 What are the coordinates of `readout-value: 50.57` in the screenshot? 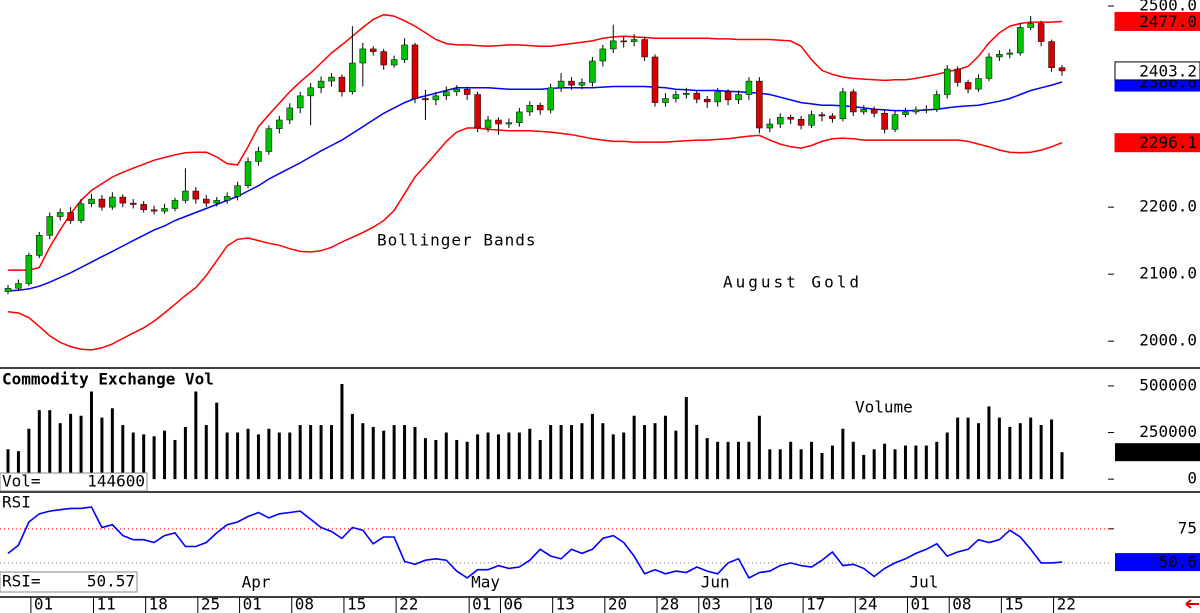 It's located at (111, 581).